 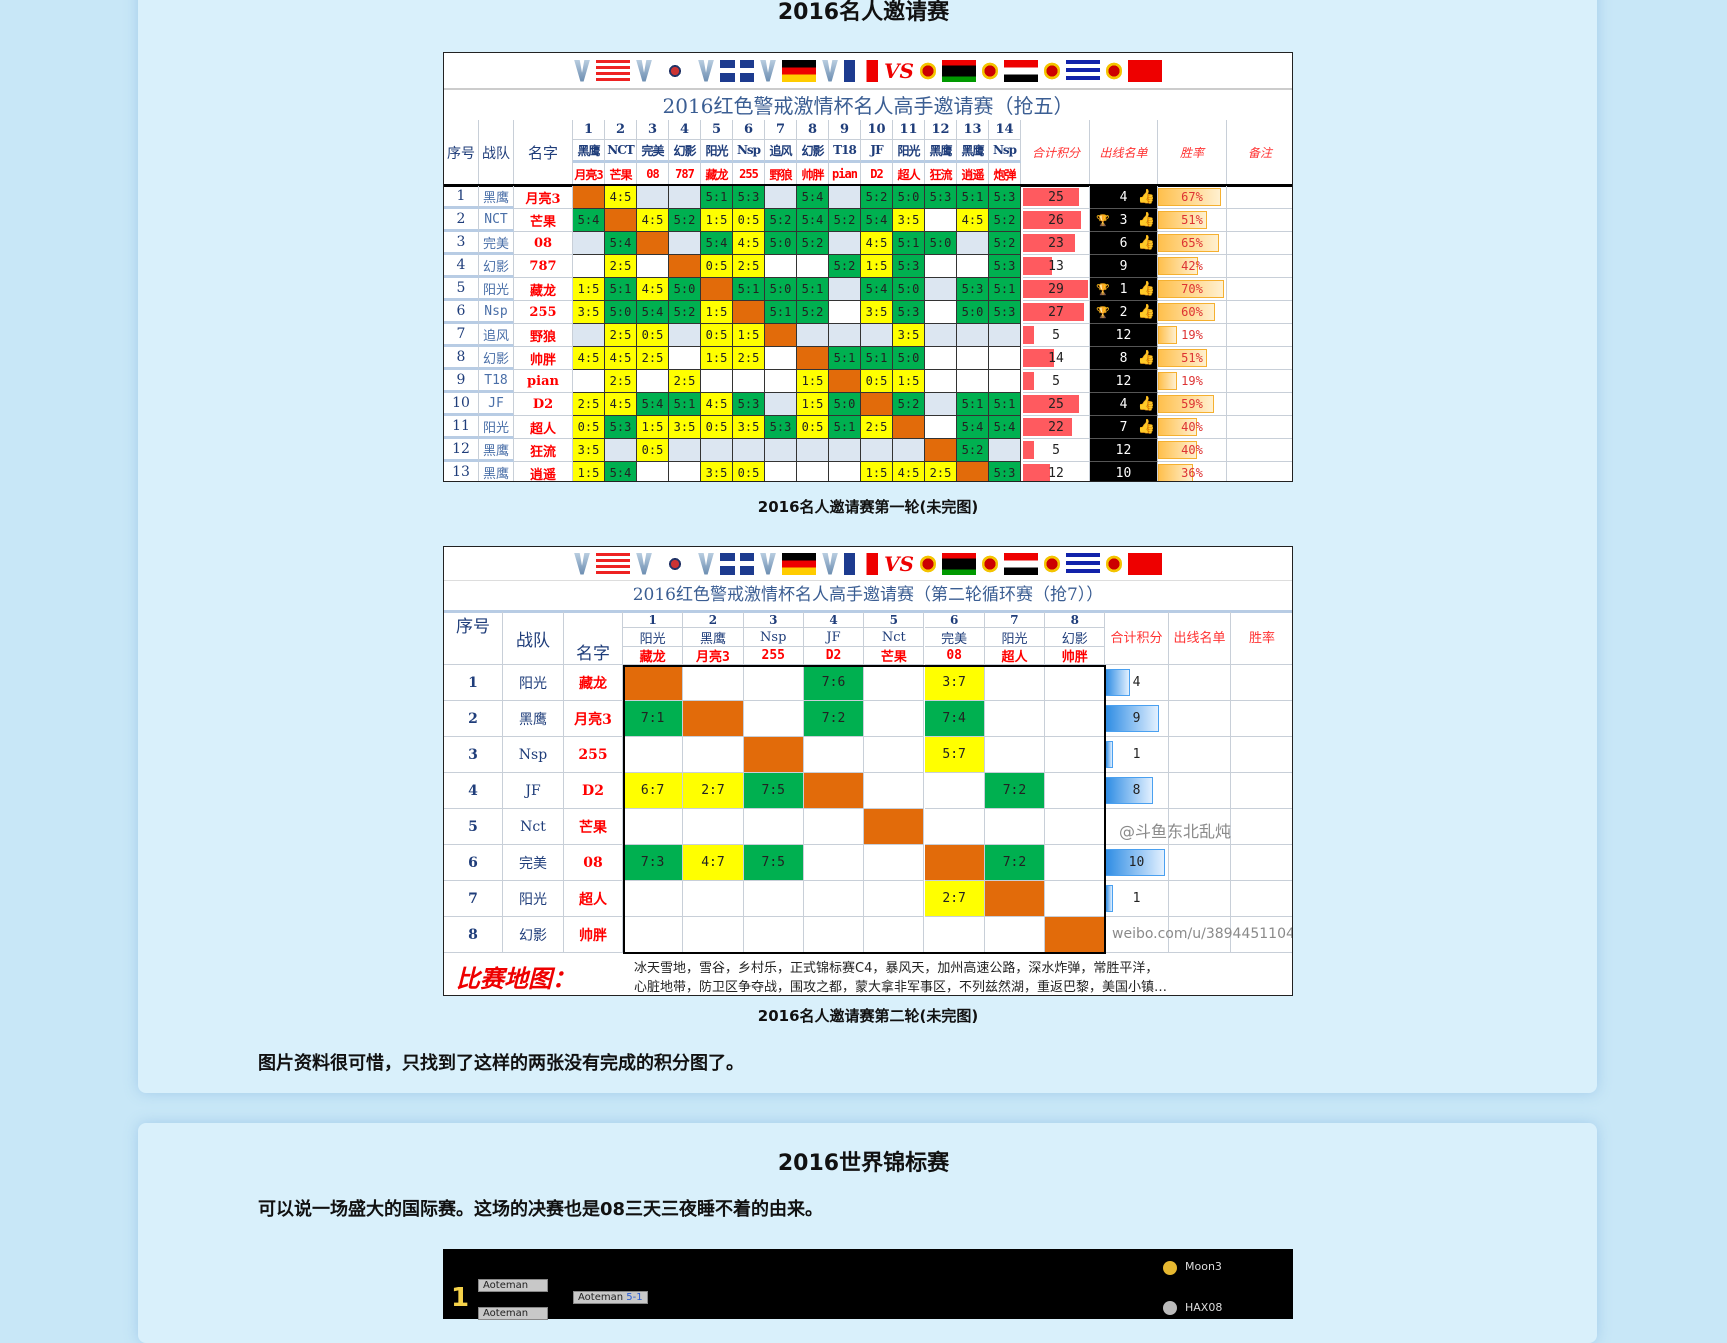 I want to click on row-seq: 2, so click(x=461, y=220).